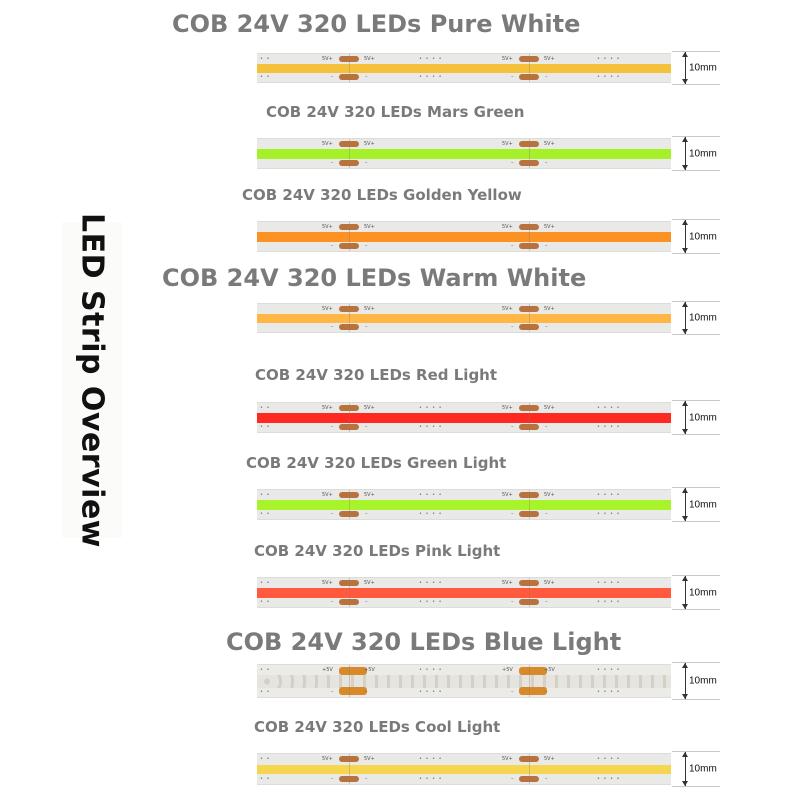 This screenshot has height=800, width=800. Describe the element at coordinates (395, 112) in the screenshot. I see `strip-title: COB 24V 320 LEDs Mars Green` at that location.